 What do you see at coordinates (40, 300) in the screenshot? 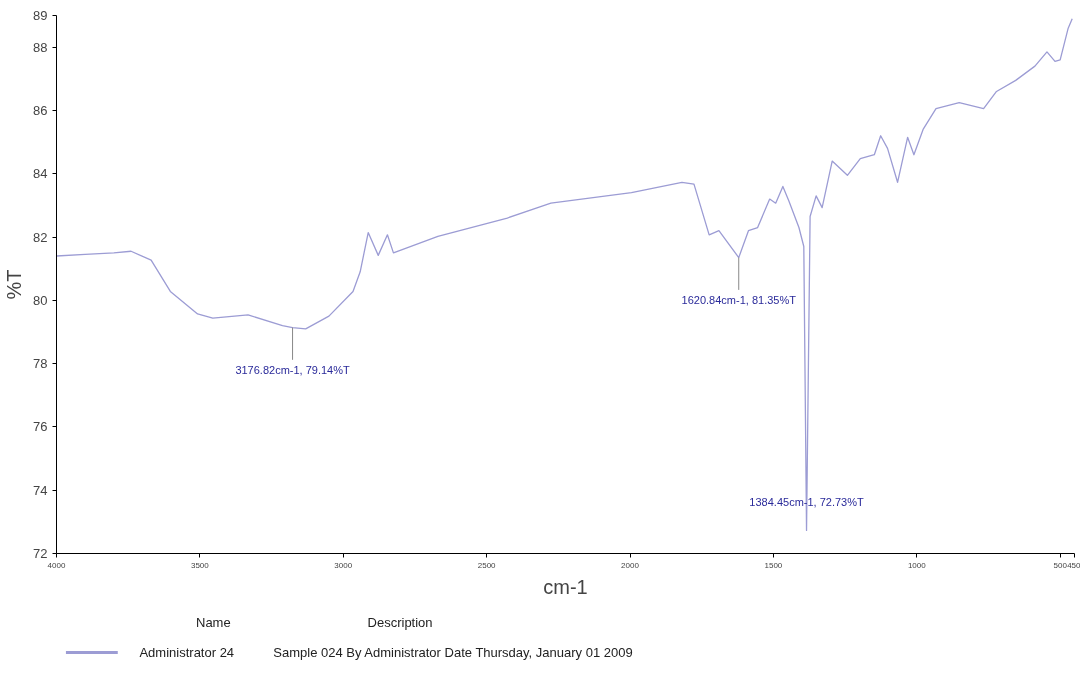
I see `y-tick-label: 80` at bounding box center [40, 300].